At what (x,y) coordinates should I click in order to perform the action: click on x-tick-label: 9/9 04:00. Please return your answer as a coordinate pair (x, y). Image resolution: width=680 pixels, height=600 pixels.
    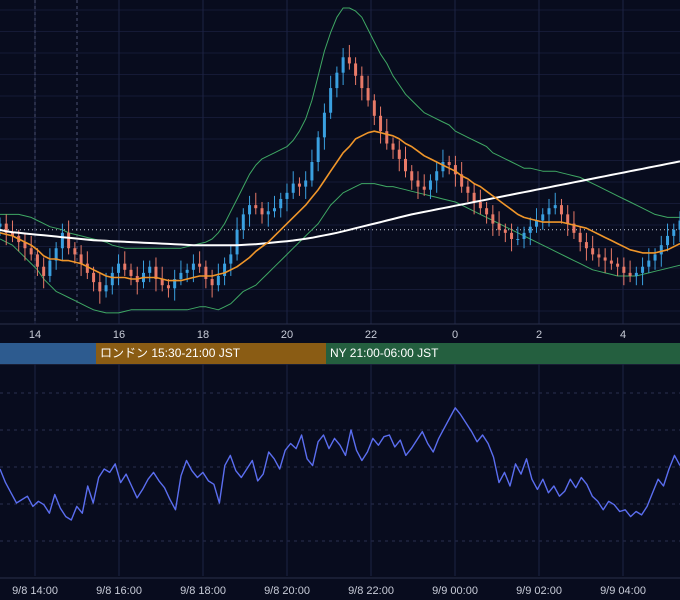
    Looking at the image, I should click on (623, 591).